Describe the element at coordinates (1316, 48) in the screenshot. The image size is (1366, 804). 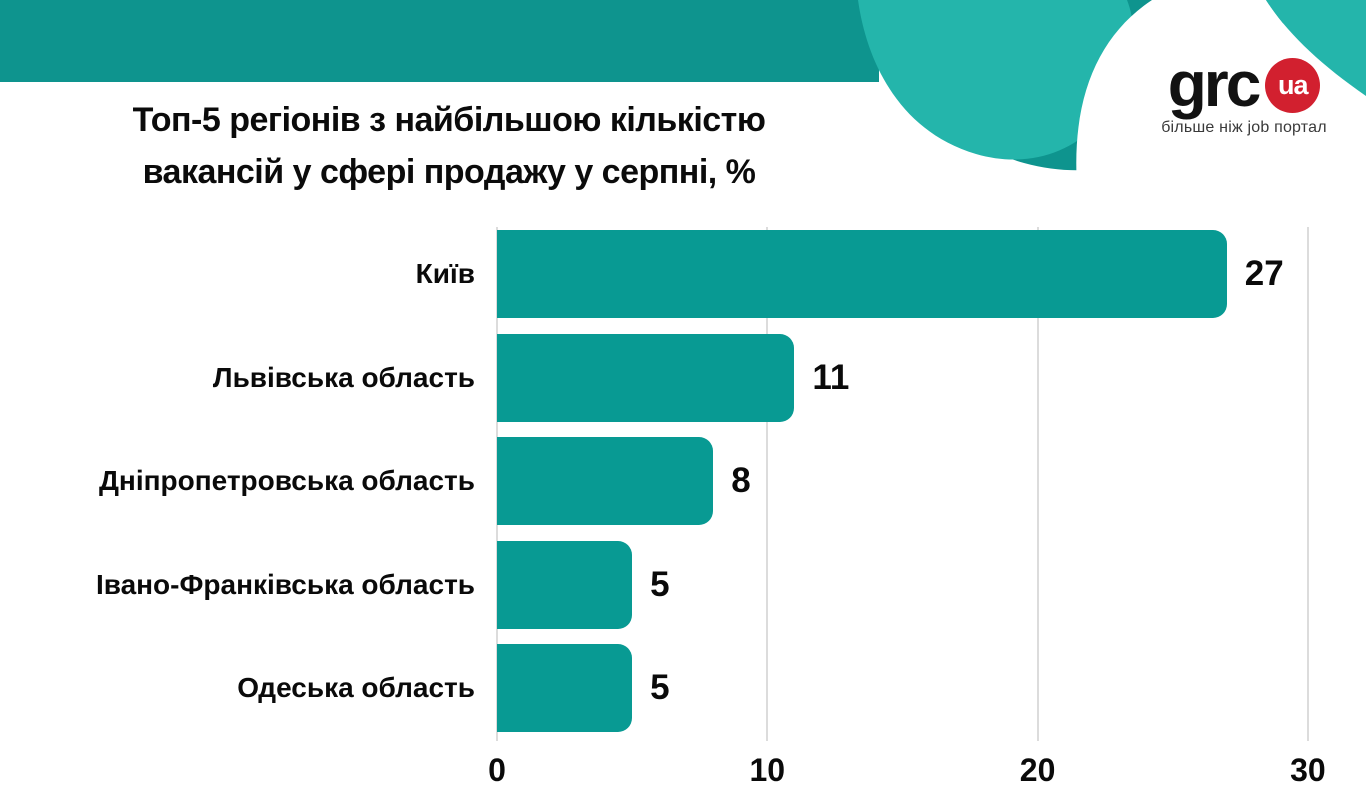
I see `header-corner-light` at that location.